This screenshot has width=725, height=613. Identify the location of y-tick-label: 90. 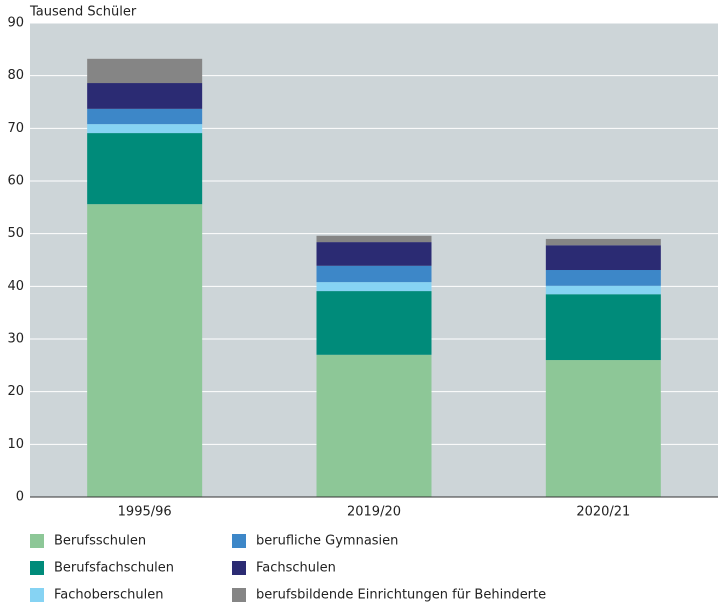
(15, 23).